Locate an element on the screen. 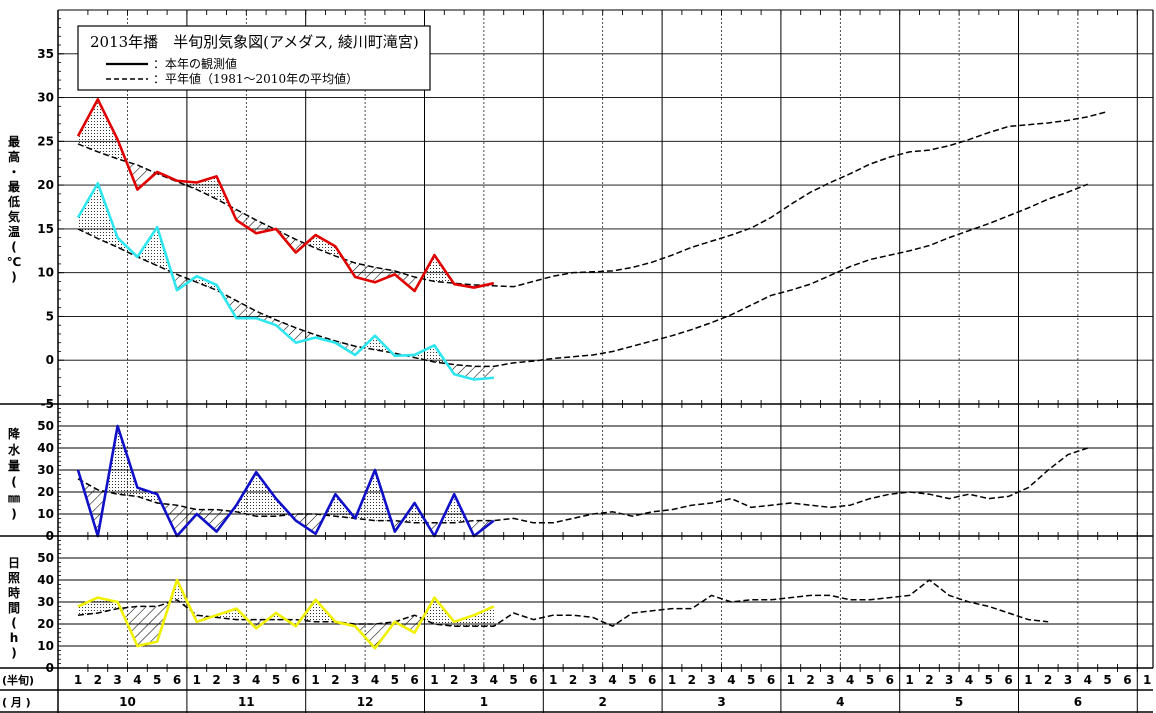 Image resolution: width=1156 pixels, height=713 pixels. month-label: 10 is located at coordinates (127, 702).